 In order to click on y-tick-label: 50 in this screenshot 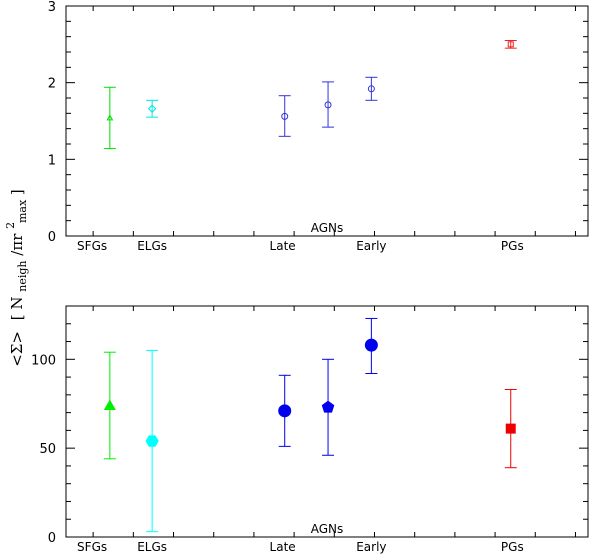, I will do `click(47, 449)`.